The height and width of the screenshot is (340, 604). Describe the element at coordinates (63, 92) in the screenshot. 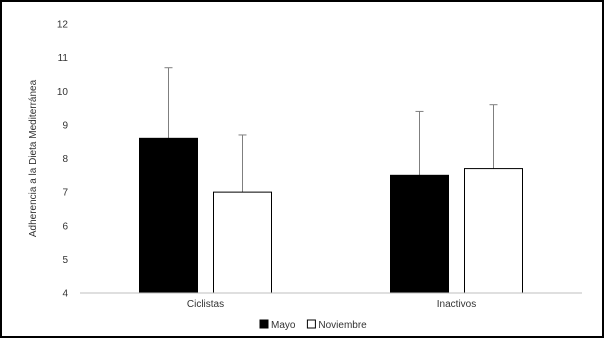

I see `y-tick-label: 10` at that location.